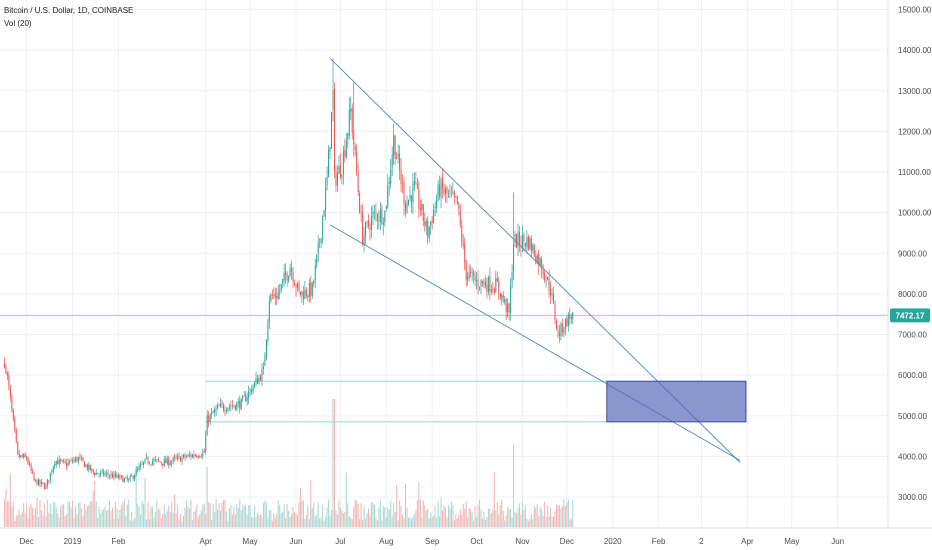 The image size is (932, 550). What do you see at coordinates (386, 541) in the screenshot?
I see `time-tick-label: Aug` at bounding box center [386, 541].